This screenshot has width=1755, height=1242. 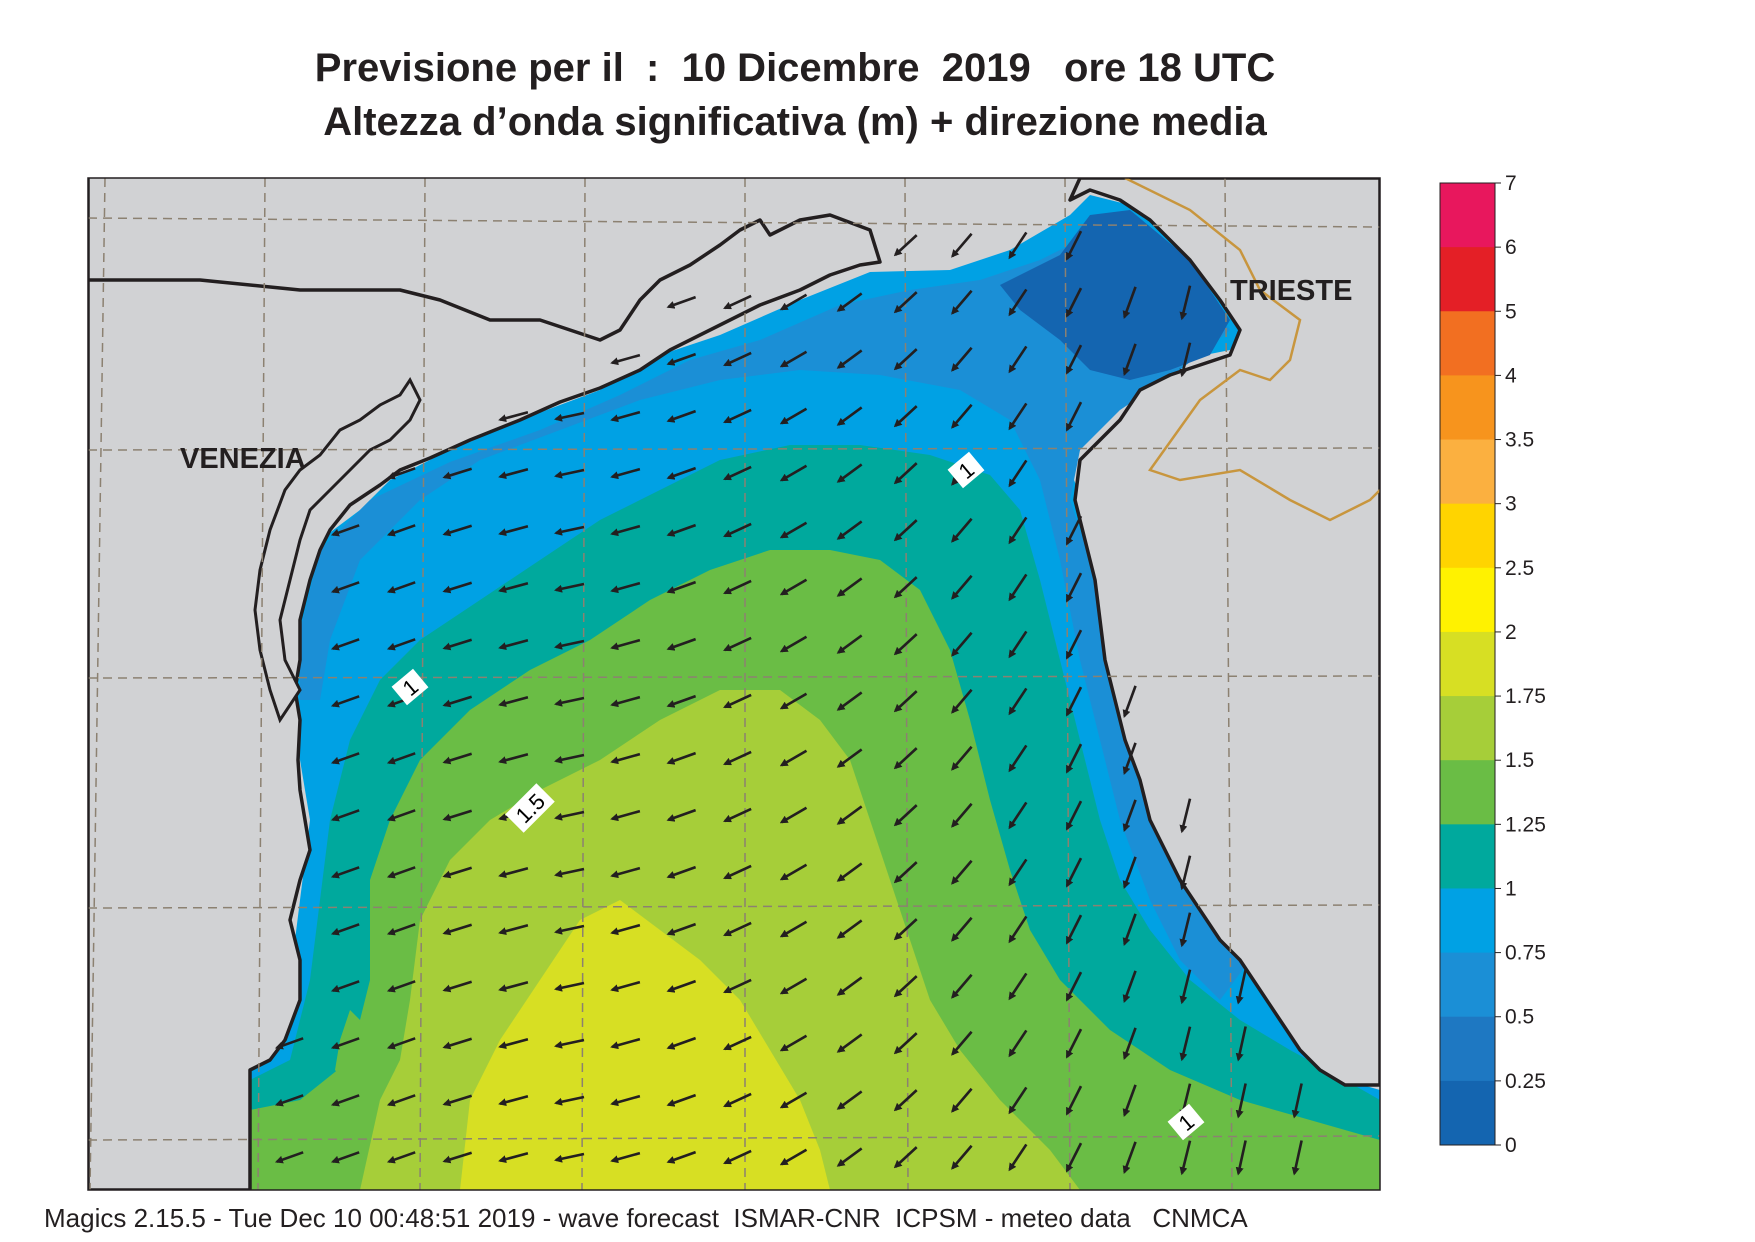 What do you see at coordinates (1525, 824) in the screenshot?
I see `legend-tick-label: 1.25` at bounding box center [1525, 824].